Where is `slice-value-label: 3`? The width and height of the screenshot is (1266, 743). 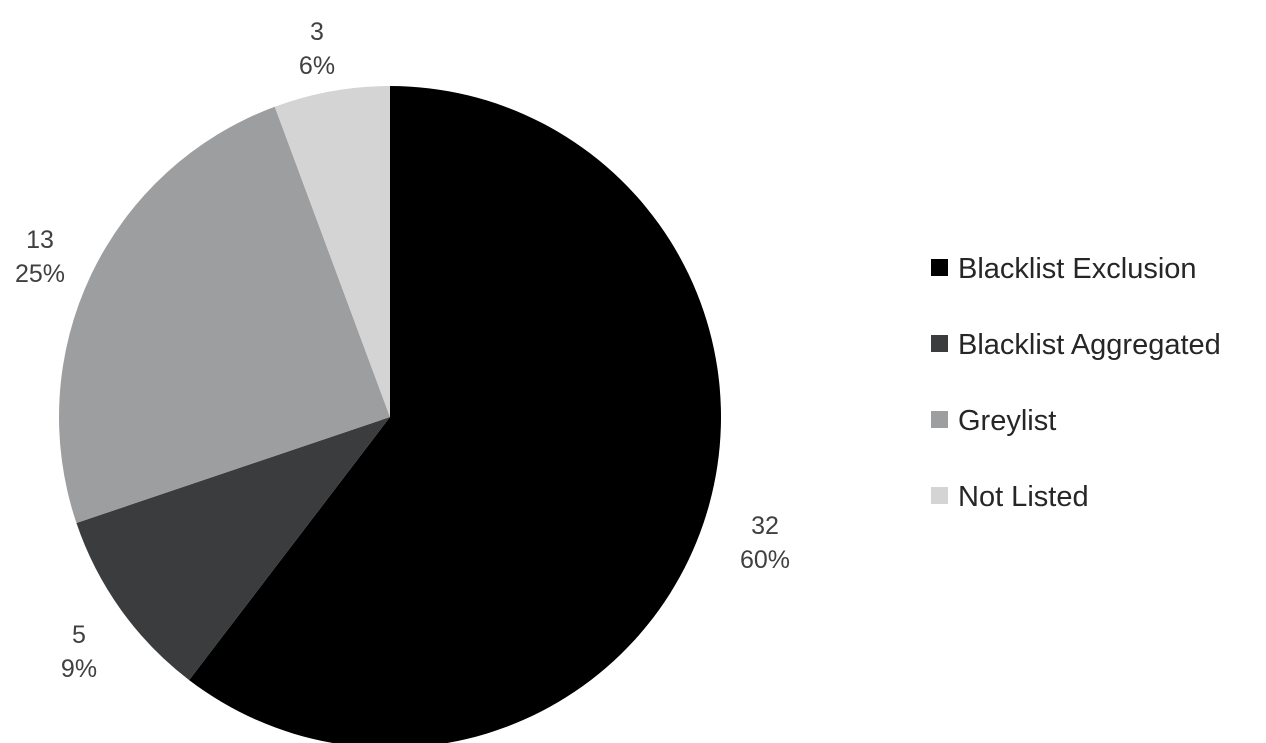
slice-value-label: 3 is located at coordinates (317, 32).